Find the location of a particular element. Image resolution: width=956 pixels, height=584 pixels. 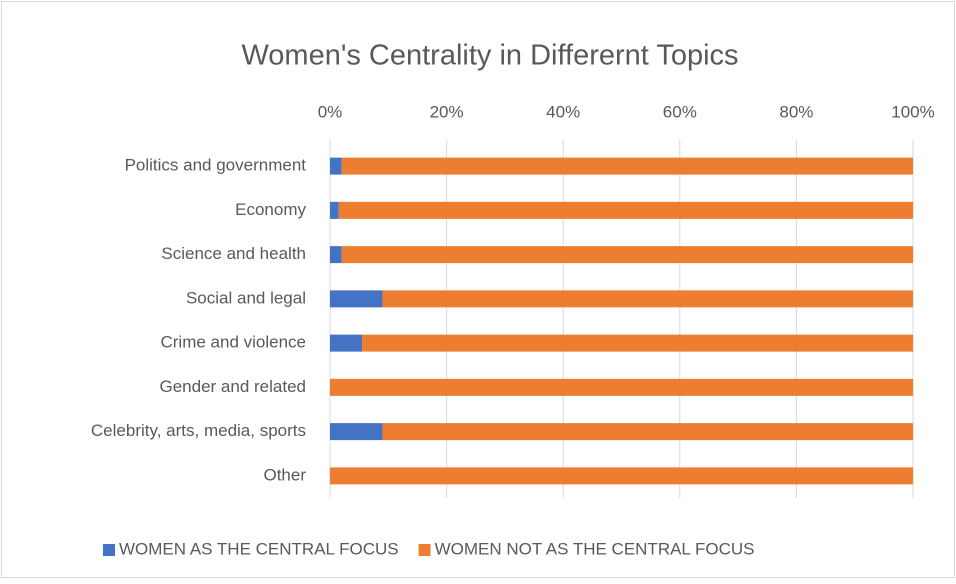

y-tick-label: Politics and government is located at coordinates (216, 165).